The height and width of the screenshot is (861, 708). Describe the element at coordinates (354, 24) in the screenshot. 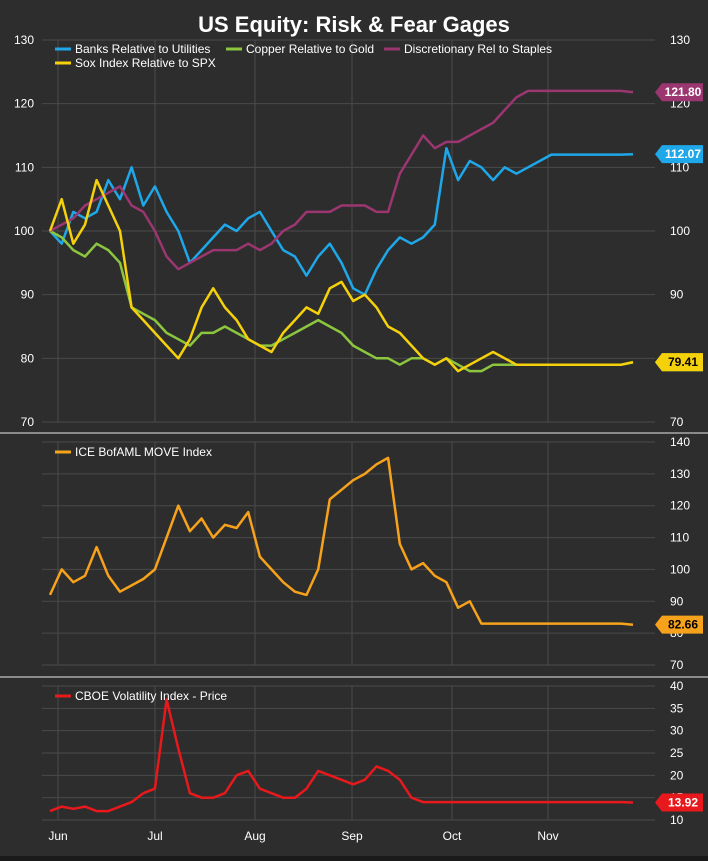

I see `chart-title: US Equity: Risk & Fear Gages` at that location.